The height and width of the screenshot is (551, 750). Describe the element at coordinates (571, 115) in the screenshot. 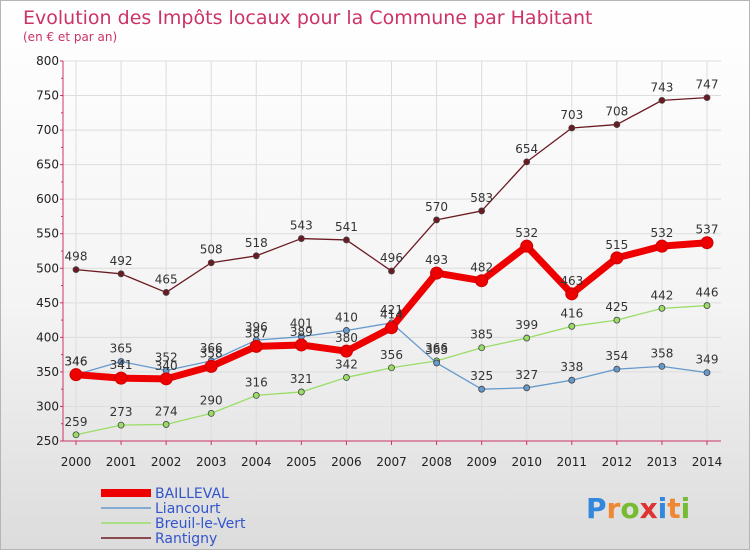

I see `data-label-rantigny: 703` at that location.